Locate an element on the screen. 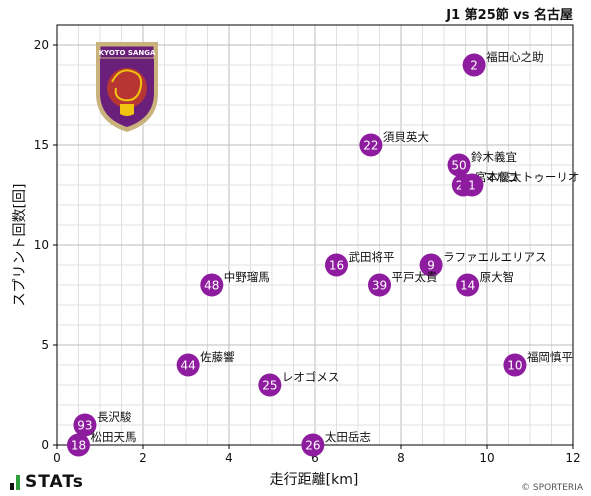  player-number: 10 is located at coordinates (514, 366).